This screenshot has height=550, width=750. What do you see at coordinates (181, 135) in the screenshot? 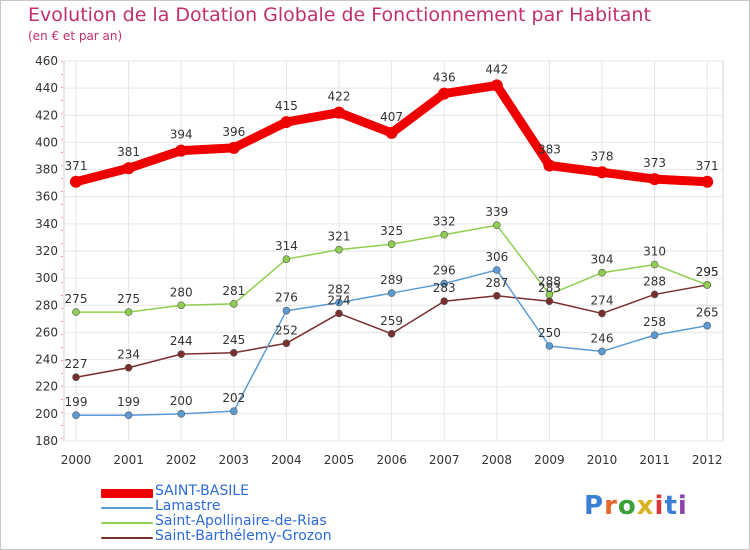
I see `data-label: 394` at bounding box center [181, 135].